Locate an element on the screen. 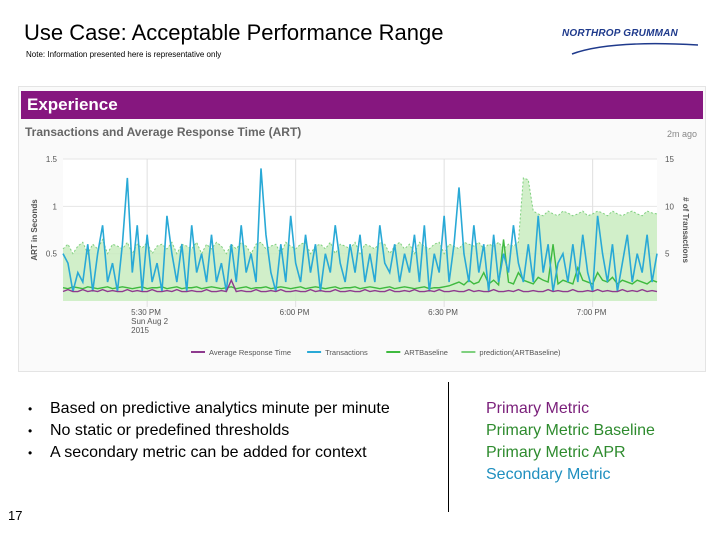  x-tick-label: 2015 is located at coordinates (140, 330).